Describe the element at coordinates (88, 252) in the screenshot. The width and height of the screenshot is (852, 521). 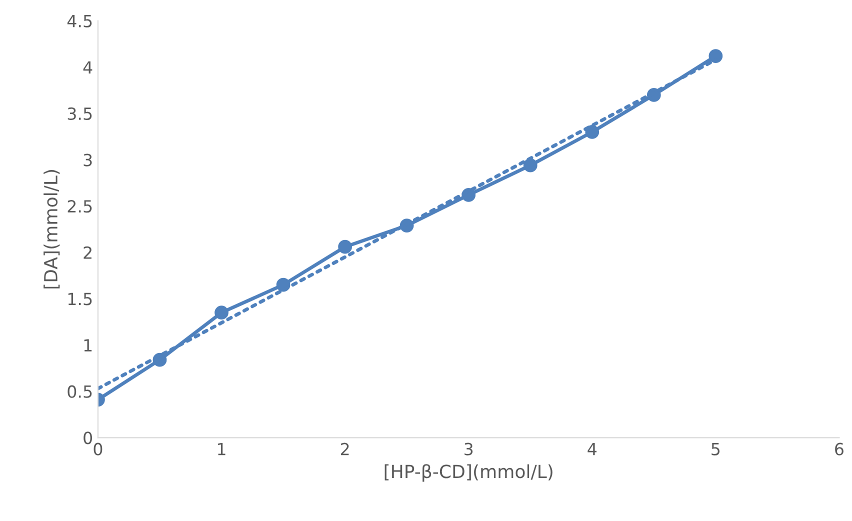
I see `y-tick-label: 2` at that location.